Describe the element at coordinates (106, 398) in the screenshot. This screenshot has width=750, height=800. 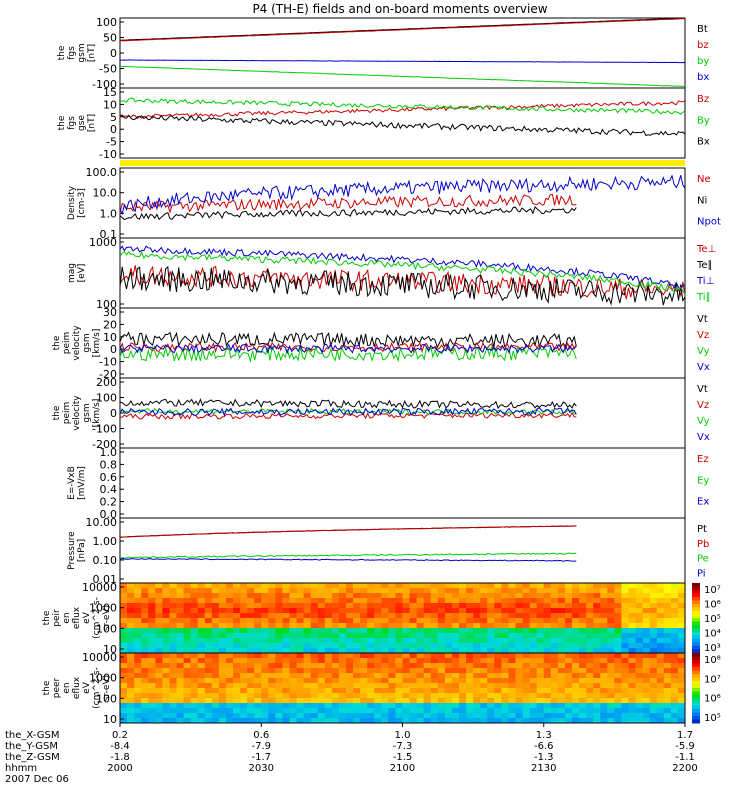
I see `y-tick-label: 100` at that location.